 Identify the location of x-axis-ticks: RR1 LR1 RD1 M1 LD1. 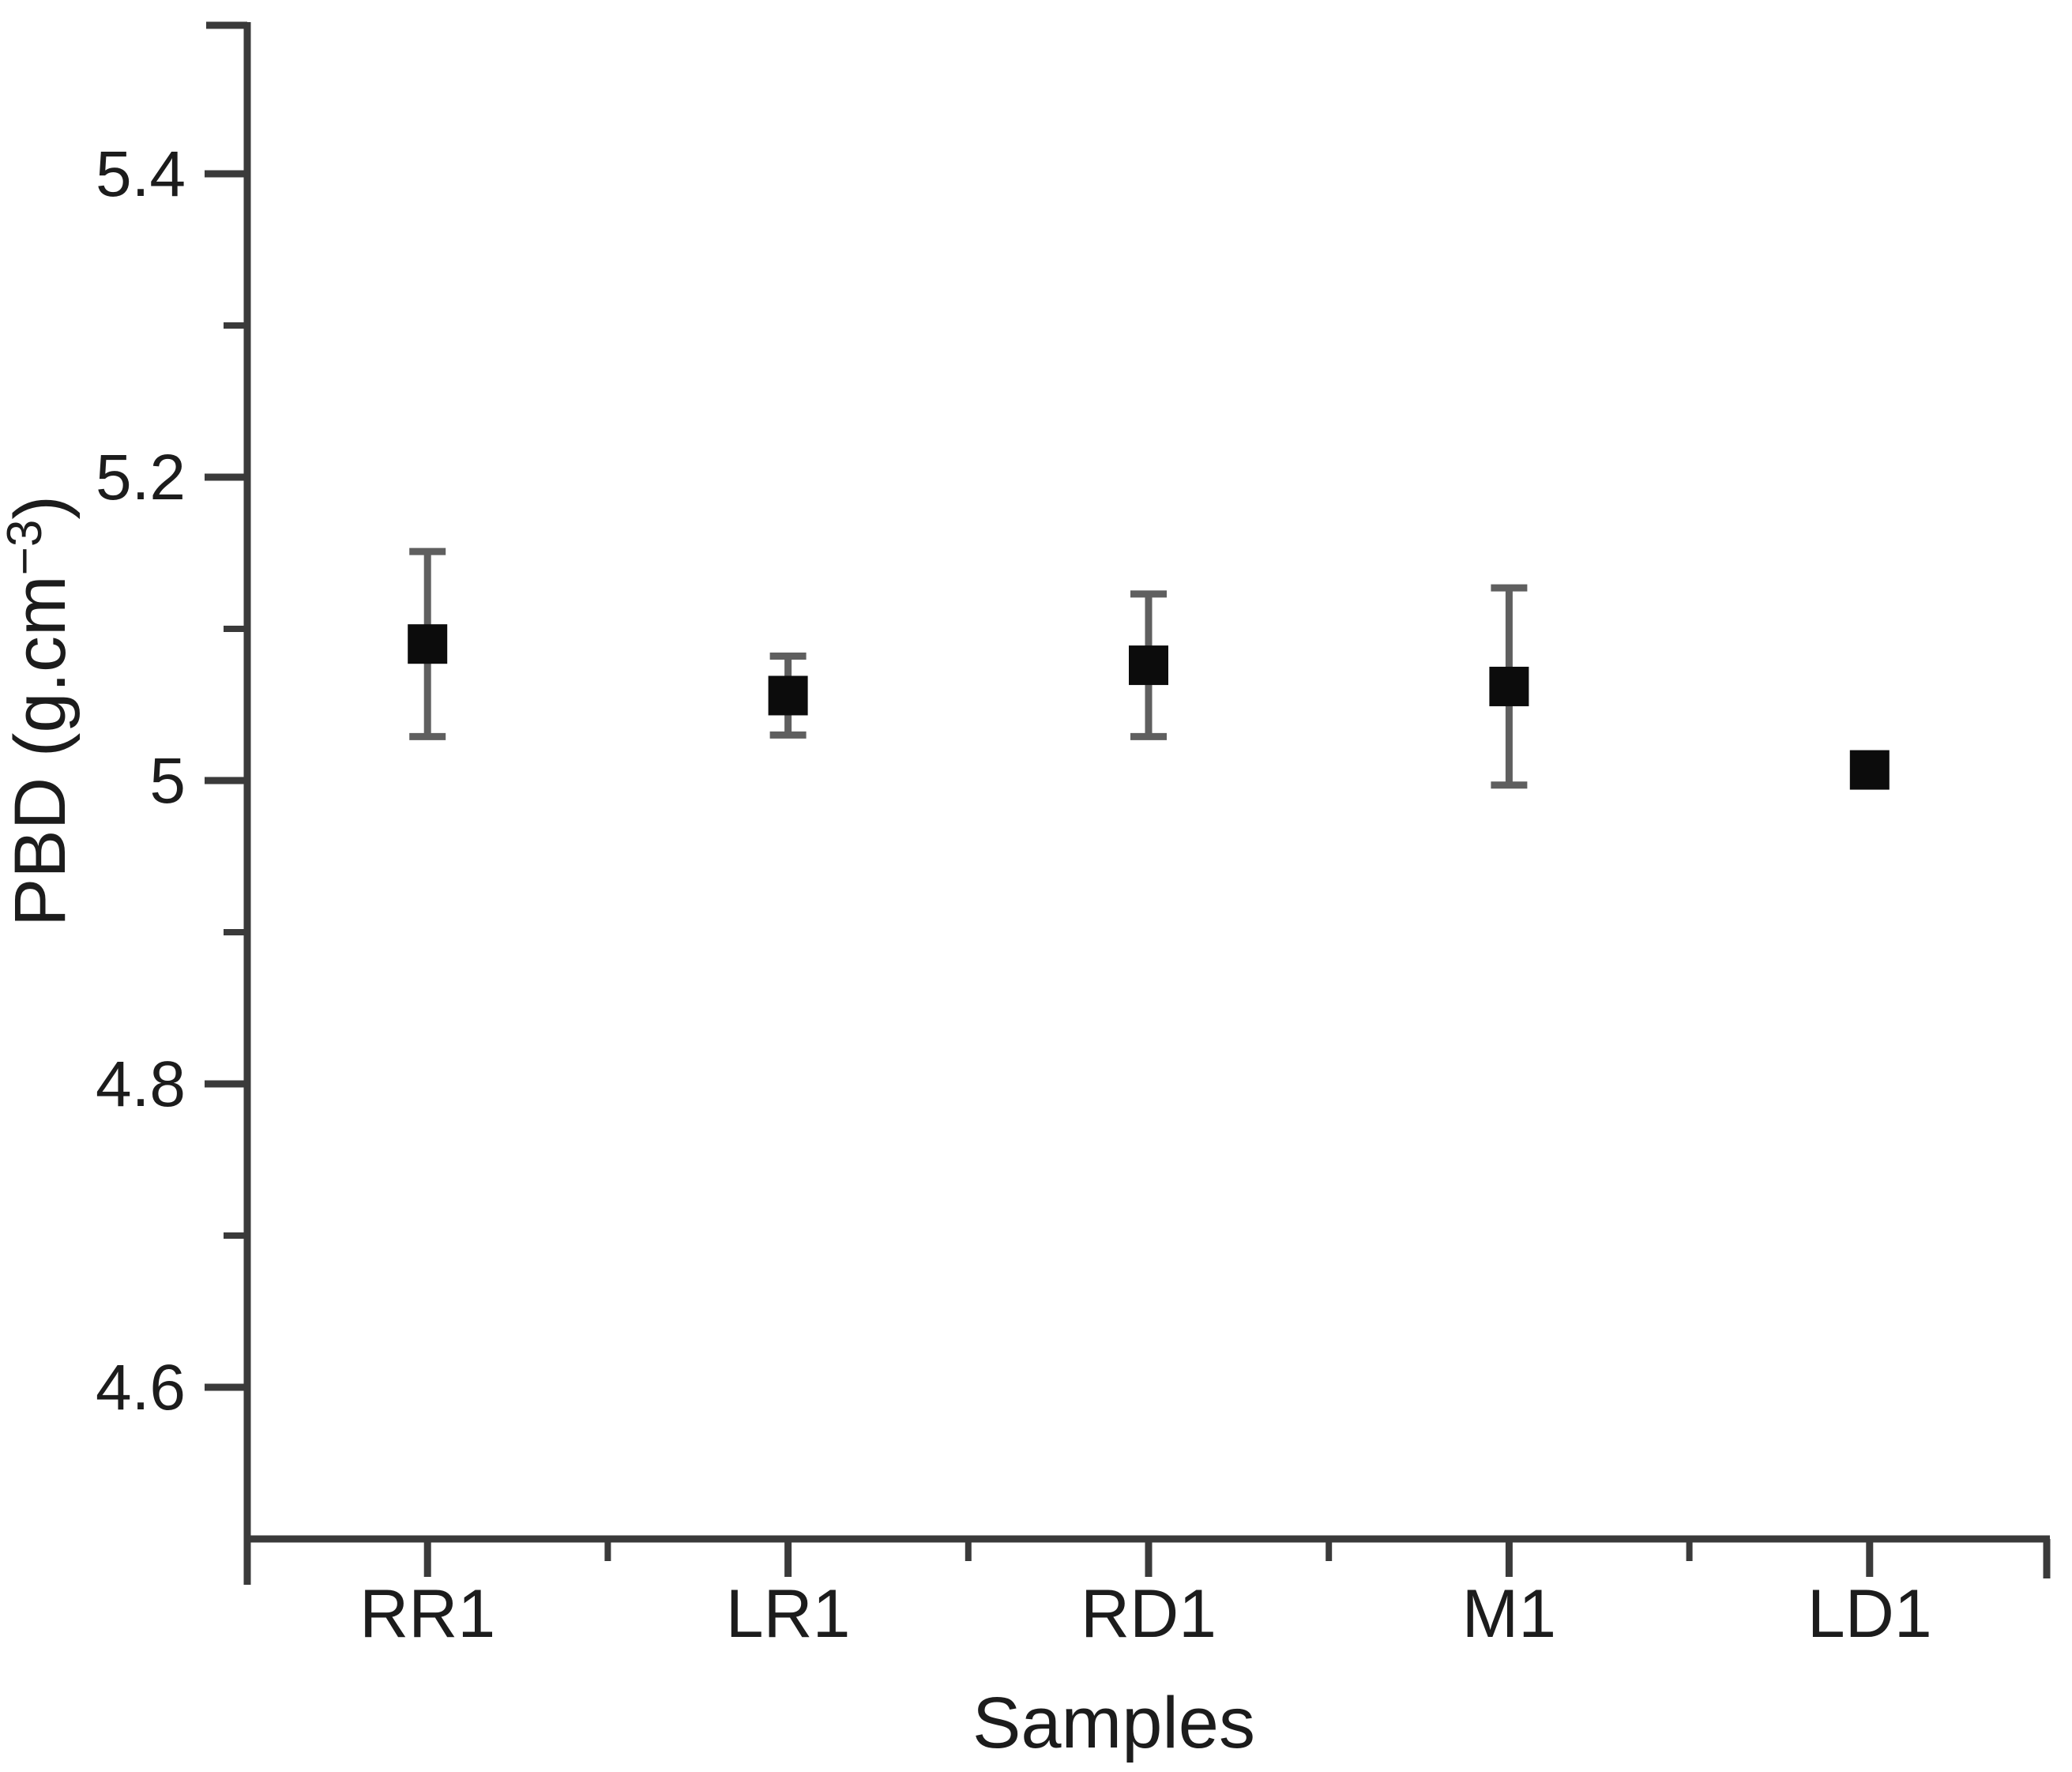
(1146, 1595).